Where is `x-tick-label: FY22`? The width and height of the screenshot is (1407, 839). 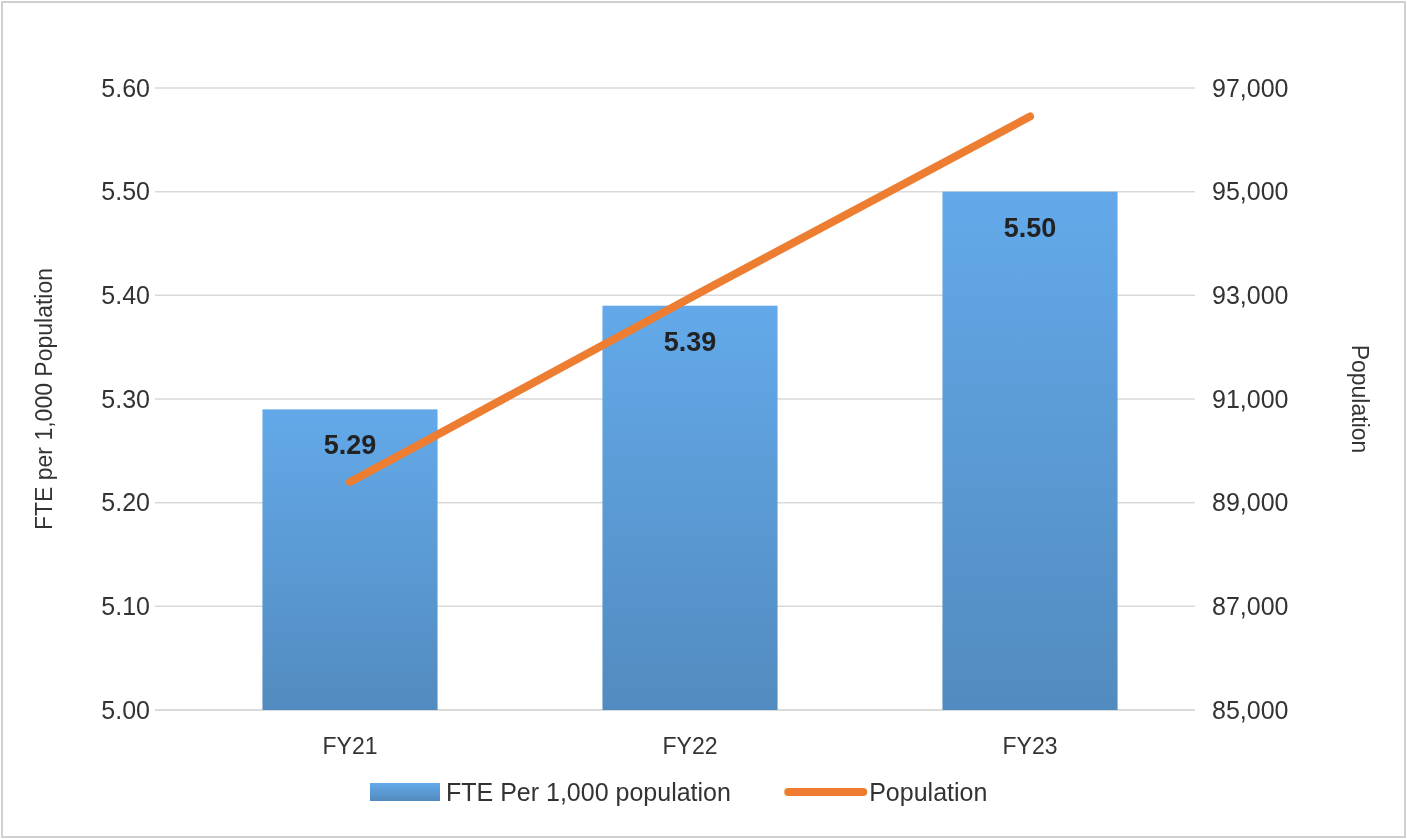
x-tick-label: FY22 is located at coordinates (690, 746).